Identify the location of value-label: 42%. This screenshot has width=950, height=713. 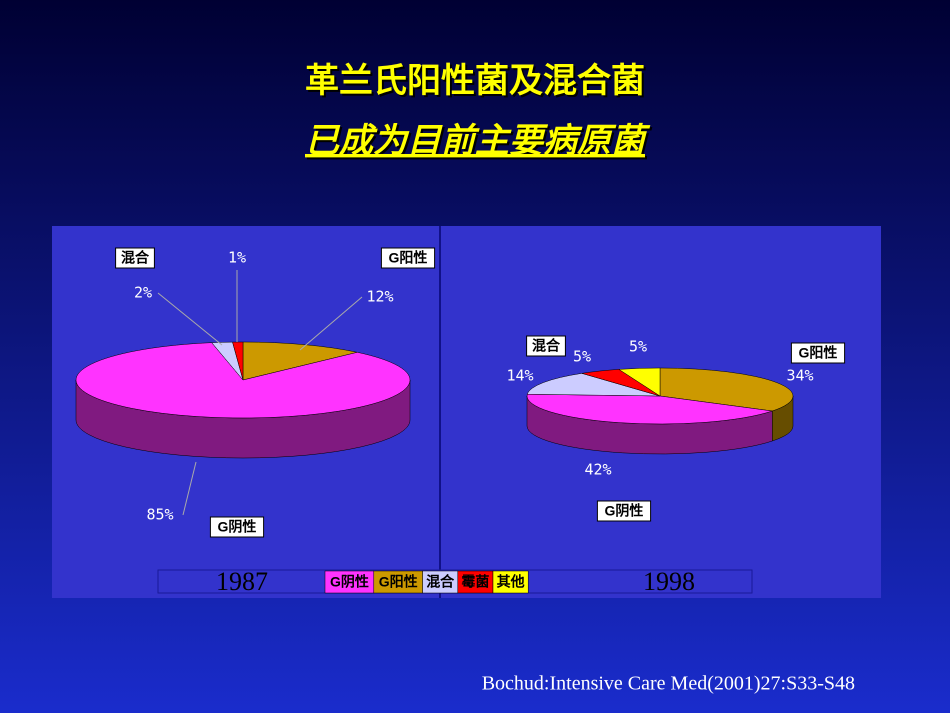
(597, 470).